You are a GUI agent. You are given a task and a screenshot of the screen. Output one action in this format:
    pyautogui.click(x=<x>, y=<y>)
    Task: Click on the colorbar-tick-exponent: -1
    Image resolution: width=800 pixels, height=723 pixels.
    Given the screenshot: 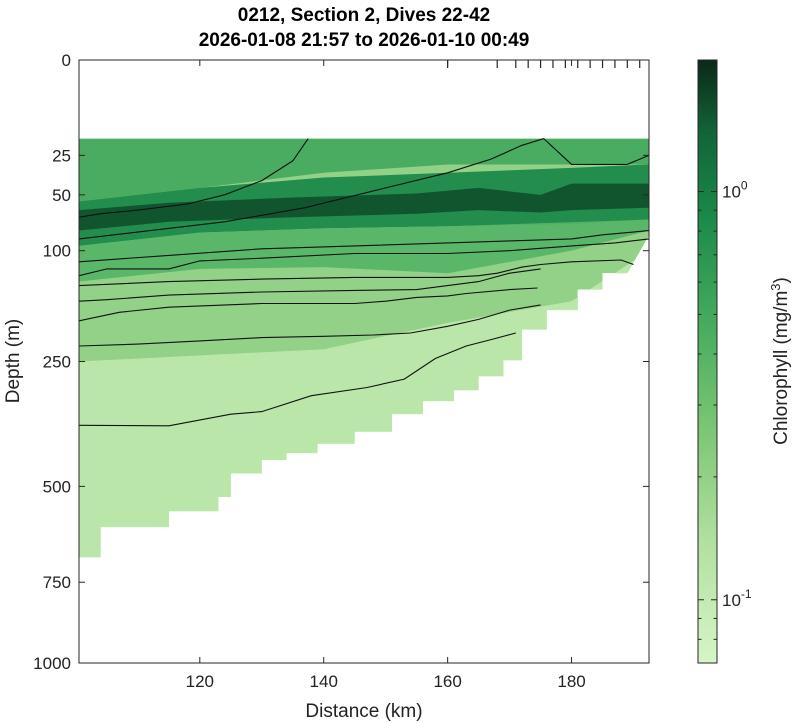 What is the action you would take?
    pyautogui.click(x=746, y=594)
    